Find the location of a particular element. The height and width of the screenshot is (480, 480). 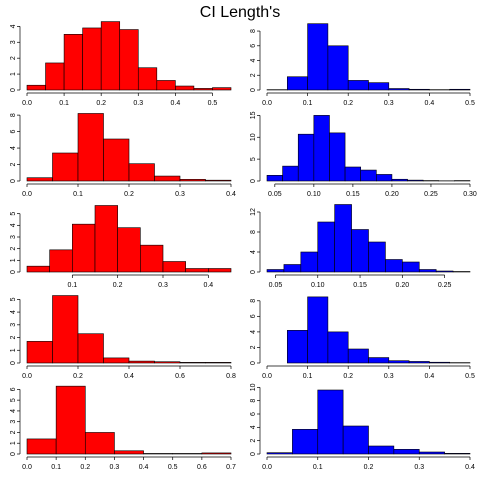

y-tick-label: 10 is located at coordinates (253, 137).